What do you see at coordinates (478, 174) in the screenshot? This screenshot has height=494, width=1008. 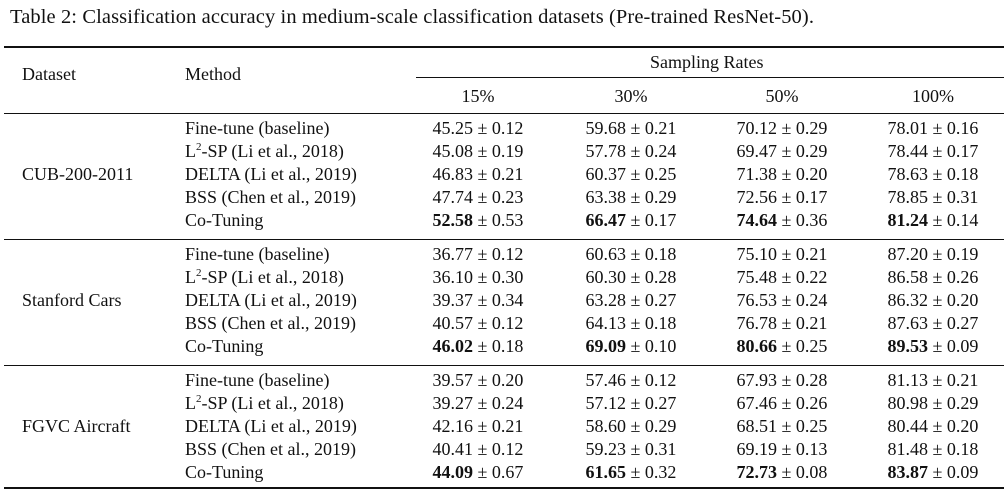 I see `accuracy-value: 46.83 ± 0.21` at bounding box center [478, 174].